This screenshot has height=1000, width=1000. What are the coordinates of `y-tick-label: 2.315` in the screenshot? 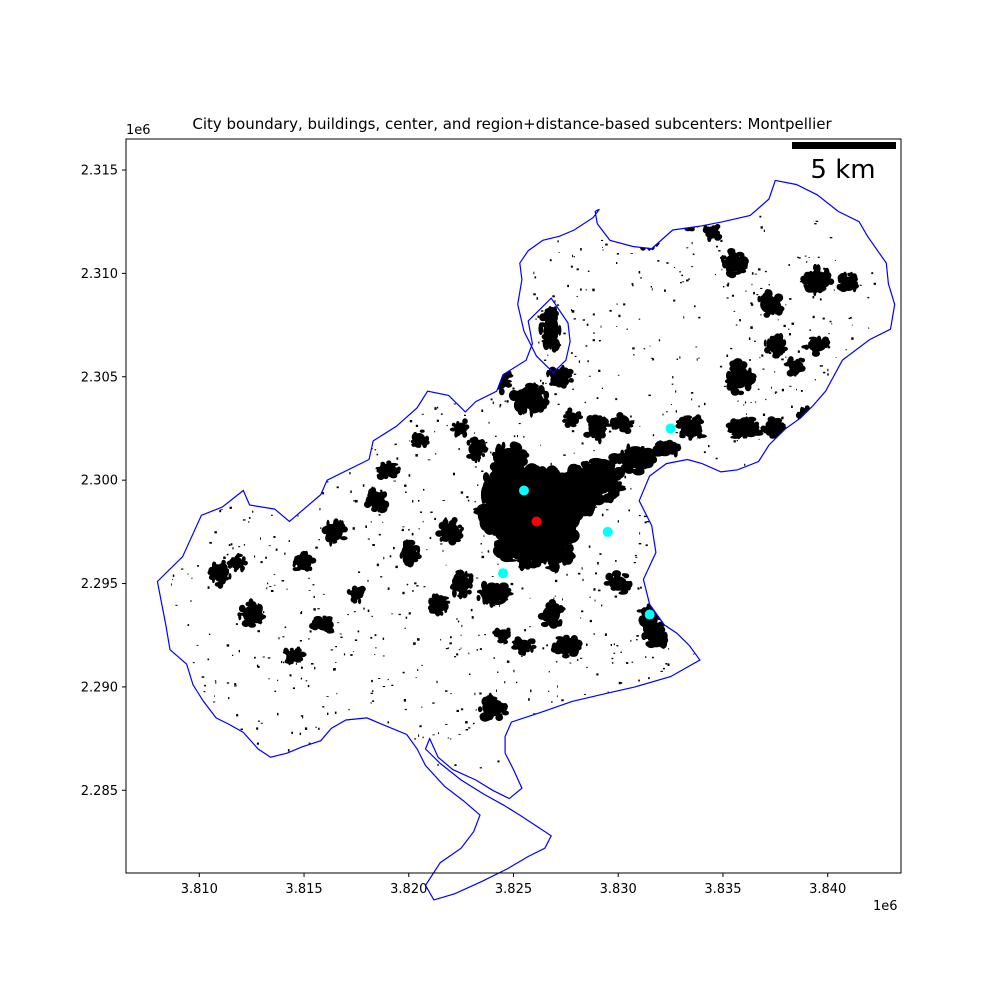 It's located at (99, 171).